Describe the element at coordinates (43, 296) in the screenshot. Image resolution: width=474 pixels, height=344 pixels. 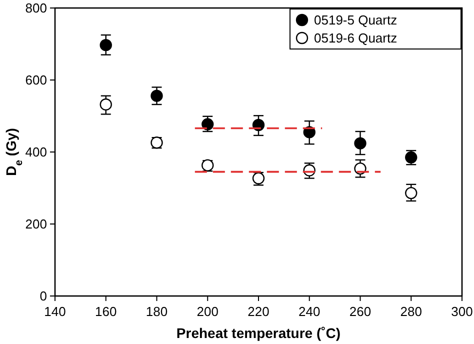
I see `y-tick-label: 0` at that location.